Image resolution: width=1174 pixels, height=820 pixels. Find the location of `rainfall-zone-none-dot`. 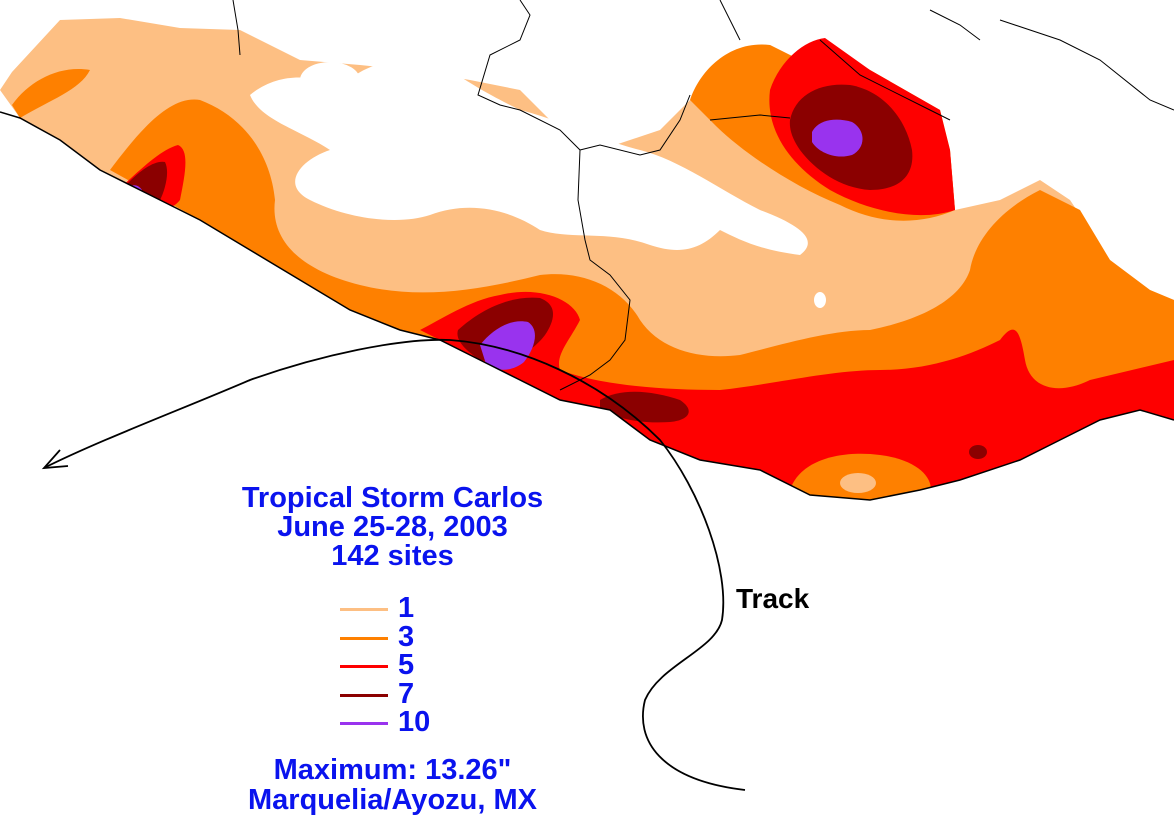

rainfall-zone-none-dot is located at coordinates (820, 300).